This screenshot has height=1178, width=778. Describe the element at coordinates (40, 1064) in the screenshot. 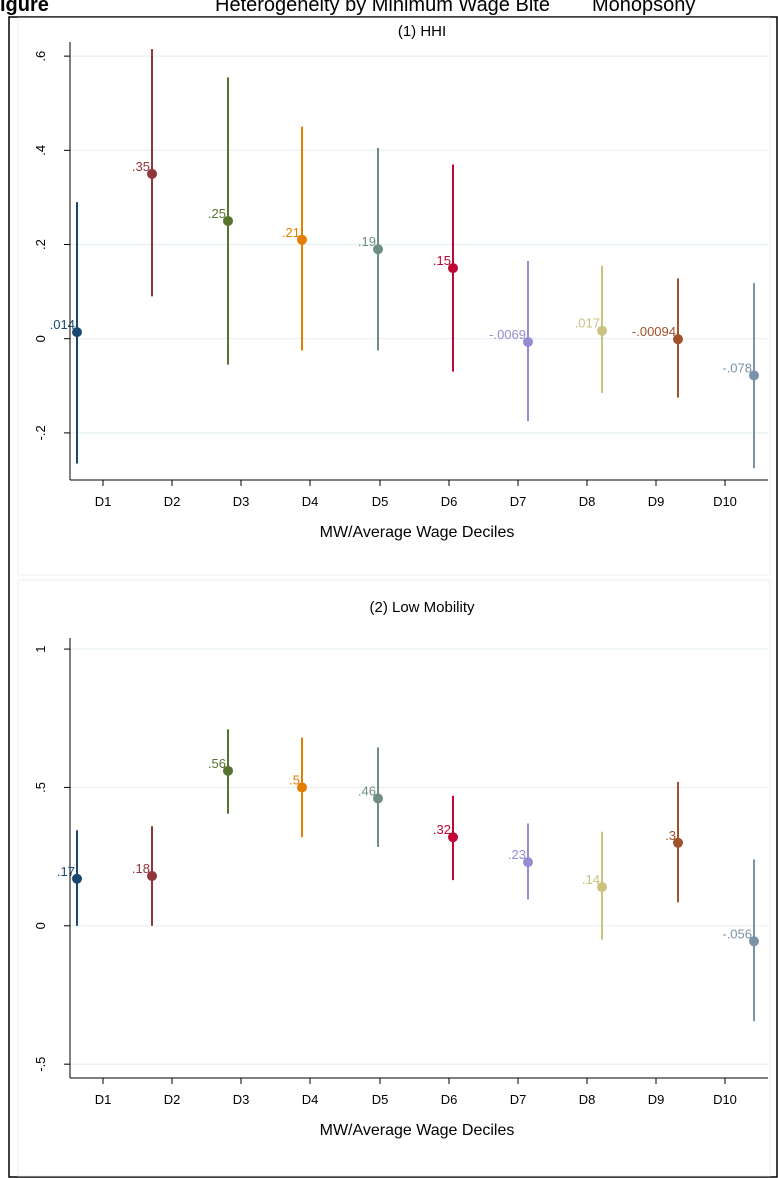

I see `y-tick-label: -.5` at that location.